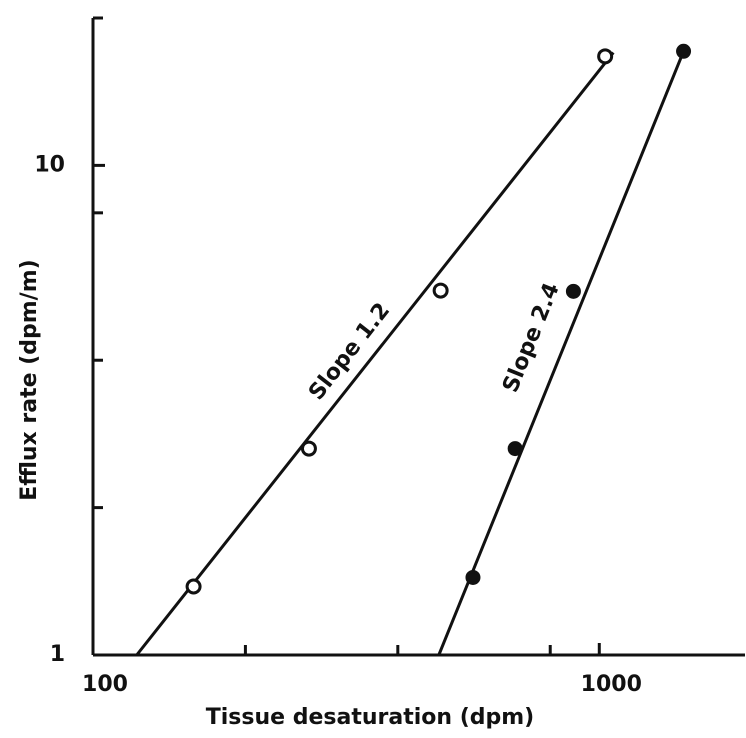 The height and width of the screenshot is (738, 746). What do you see at coordinates (57, 654) in the screenshot?
I see `y-tick-label: 1` at bounding box center [57, 654].